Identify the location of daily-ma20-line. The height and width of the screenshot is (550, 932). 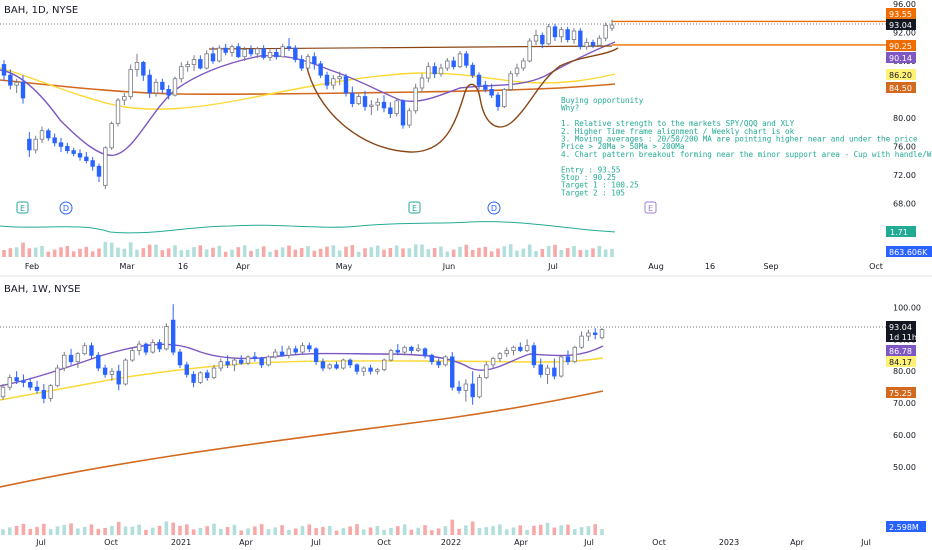
(308, 98).